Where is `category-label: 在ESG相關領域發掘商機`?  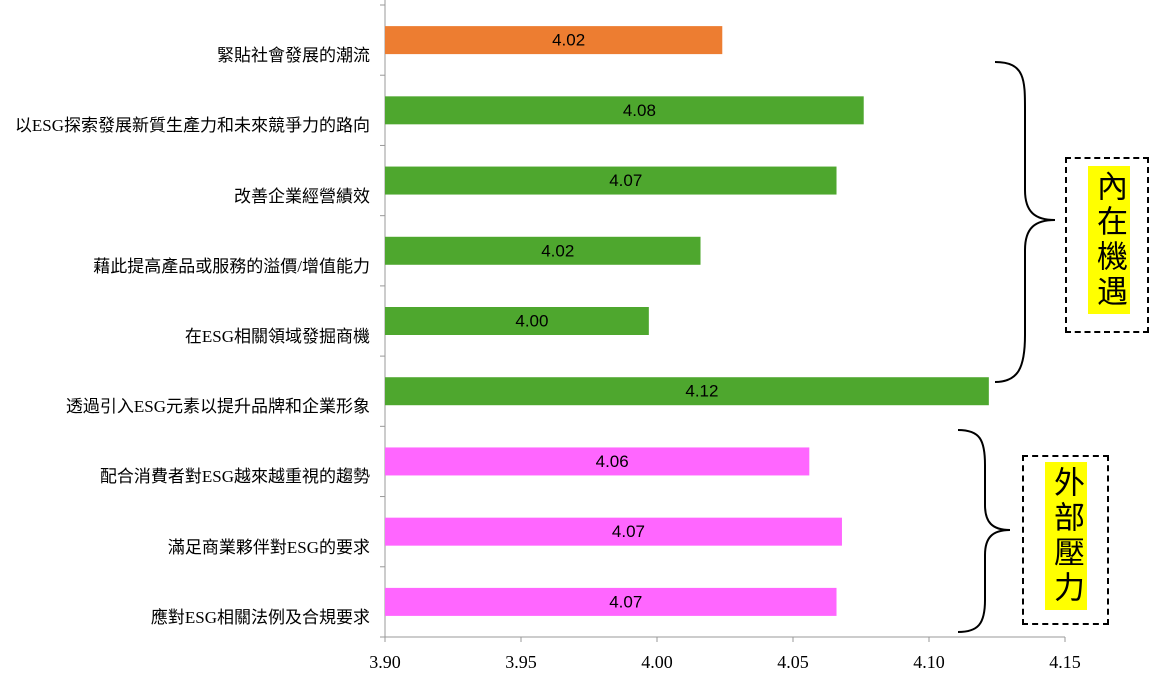 category-label: 在ESG相關領域發掘商機 is located at coordinates (277, 336).